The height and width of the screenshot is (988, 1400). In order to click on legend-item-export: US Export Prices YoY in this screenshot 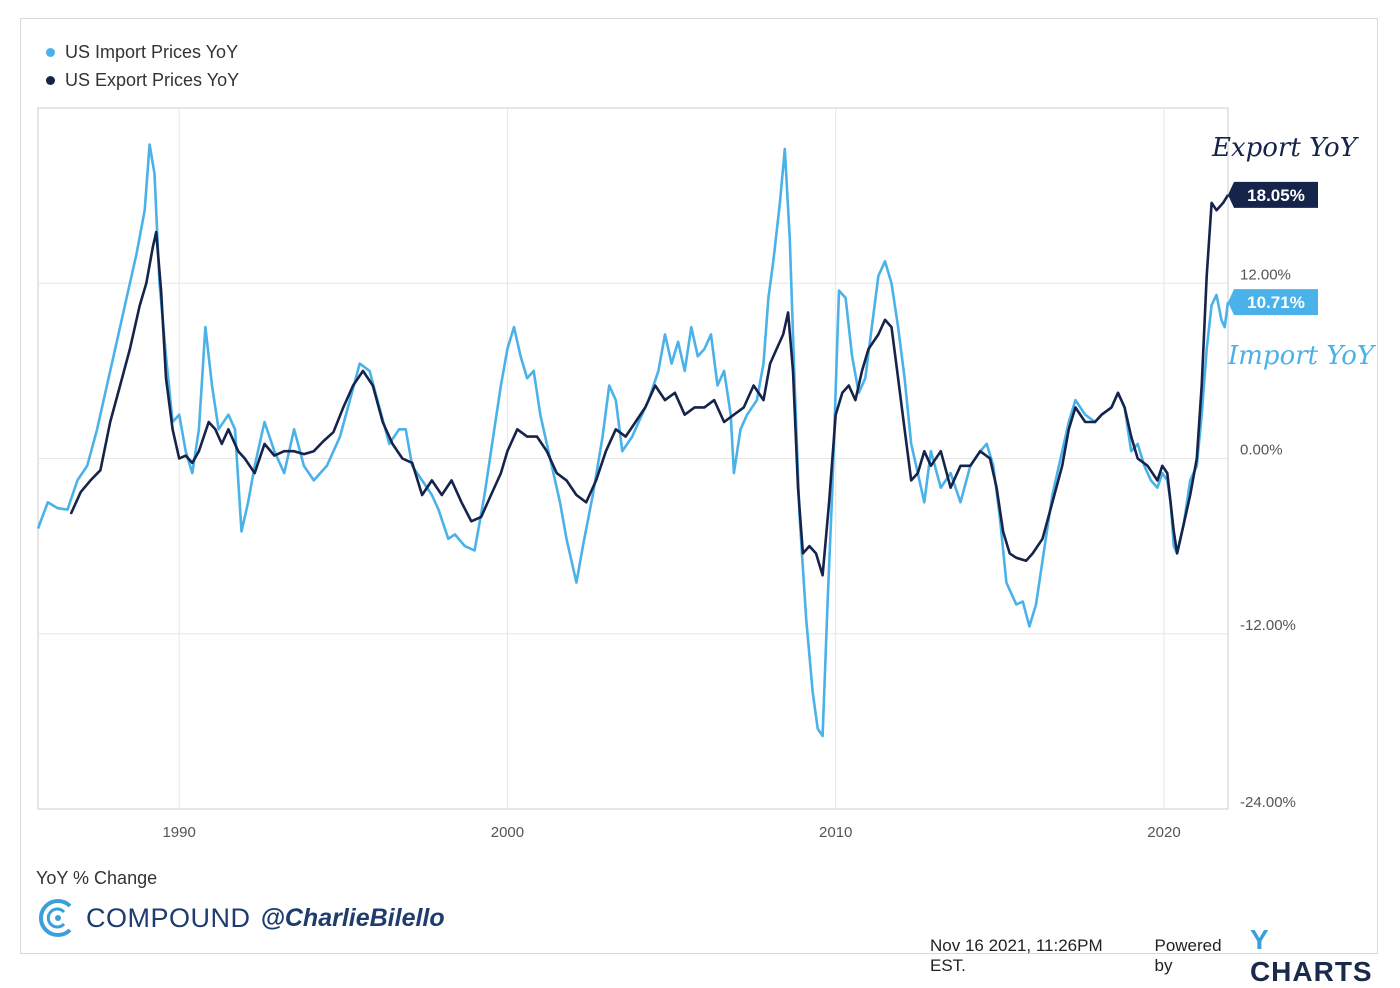, I will do `click(142, 80)`.